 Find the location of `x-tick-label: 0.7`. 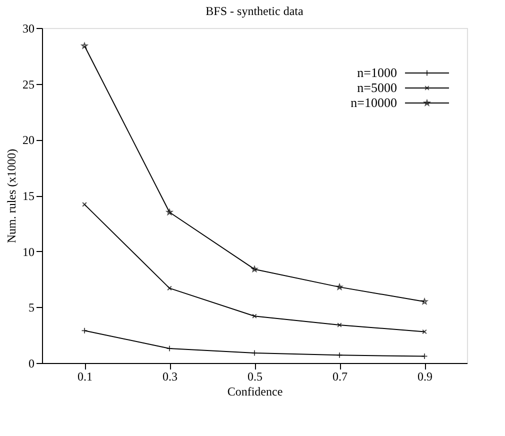

x-tick-label: 0.7 is located at coordinates (340, 377).